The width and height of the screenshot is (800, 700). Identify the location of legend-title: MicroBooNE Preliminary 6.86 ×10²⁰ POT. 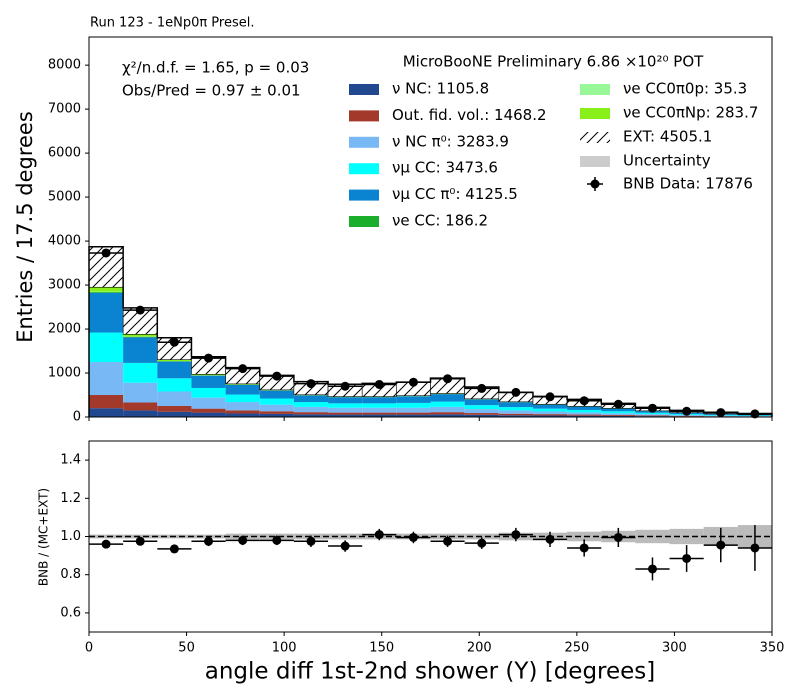
(553, 62).